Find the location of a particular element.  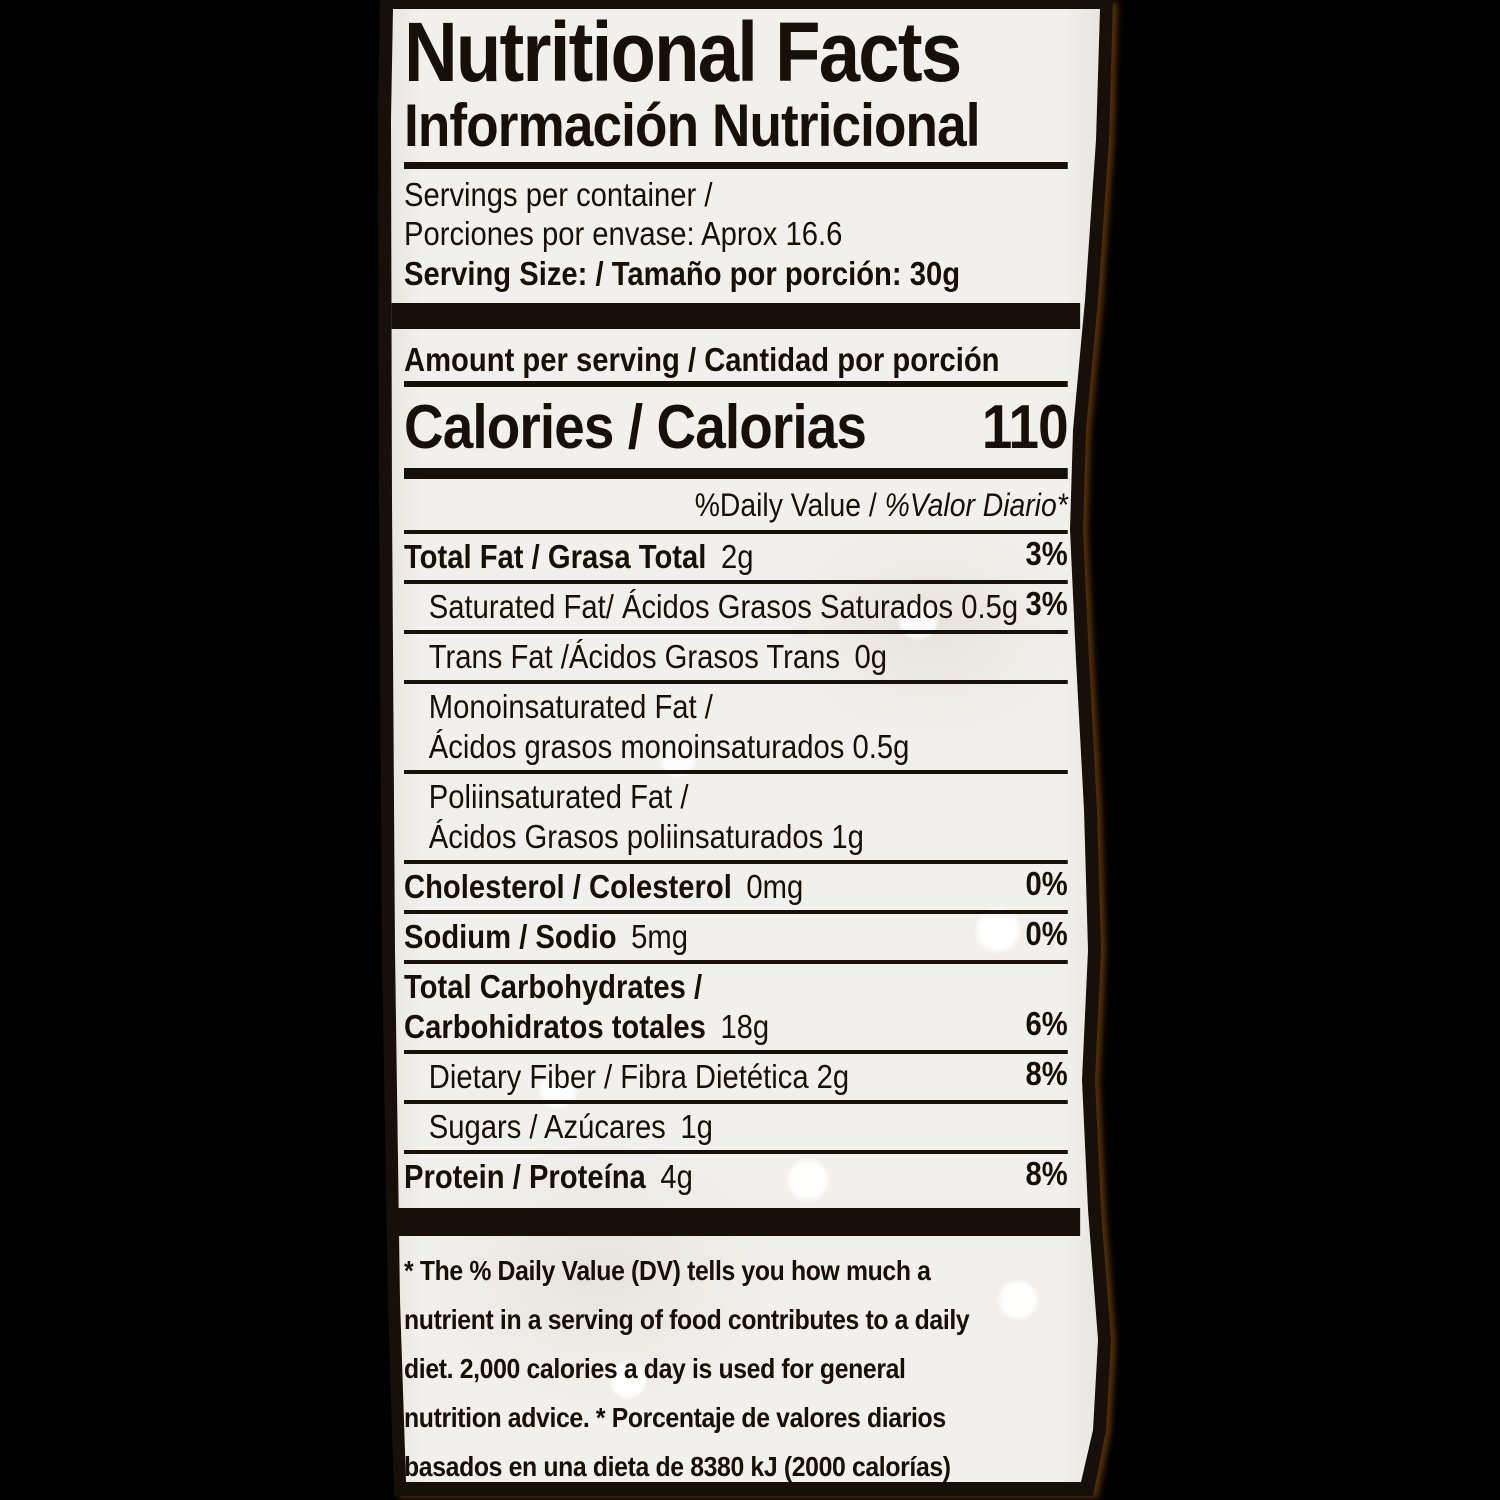

nutrient-row-line: Sodium / Sodio 5mg is located at coordinates (736, 937).